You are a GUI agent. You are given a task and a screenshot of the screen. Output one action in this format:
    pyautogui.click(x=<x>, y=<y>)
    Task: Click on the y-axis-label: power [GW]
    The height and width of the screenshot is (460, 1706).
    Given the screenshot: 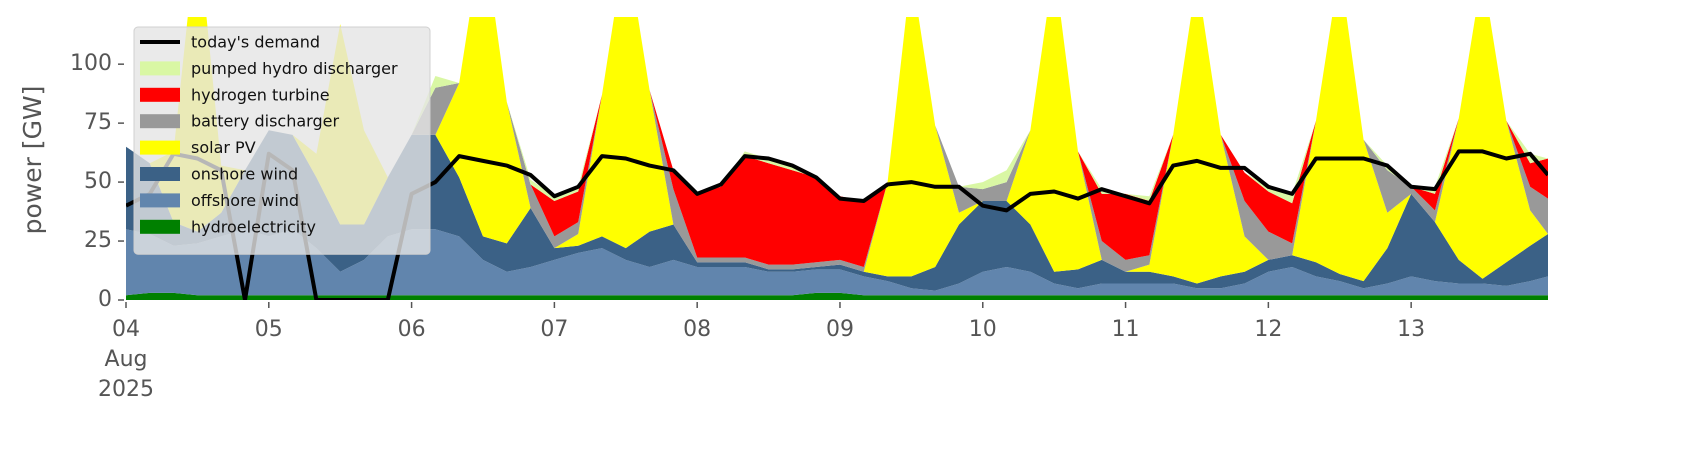 What is the action you would take?
    pyautogui.click(x=32, y=160)
    